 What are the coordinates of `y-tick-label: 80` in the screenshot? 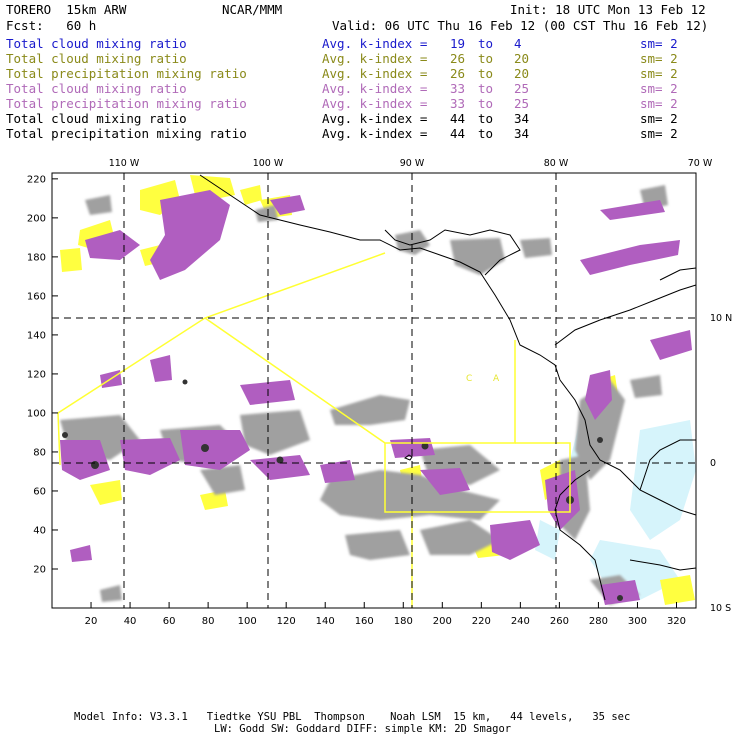 It's located at (39, 452).